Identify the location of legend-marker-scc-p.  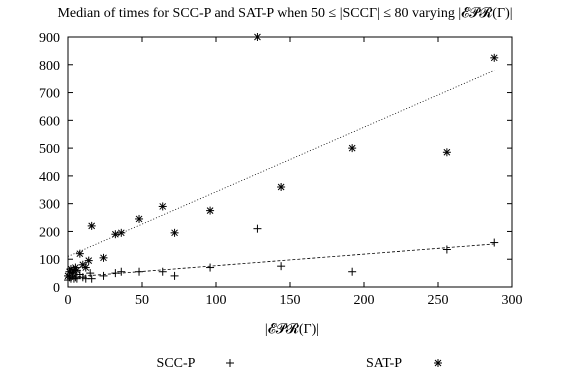
(230, 363).